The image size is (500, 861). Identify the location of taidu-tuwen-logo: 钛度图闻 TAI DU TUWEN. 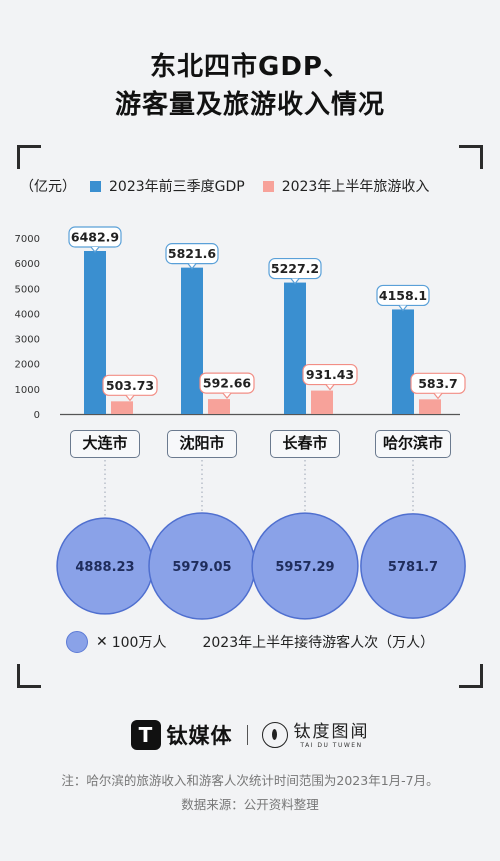
(315, 735).